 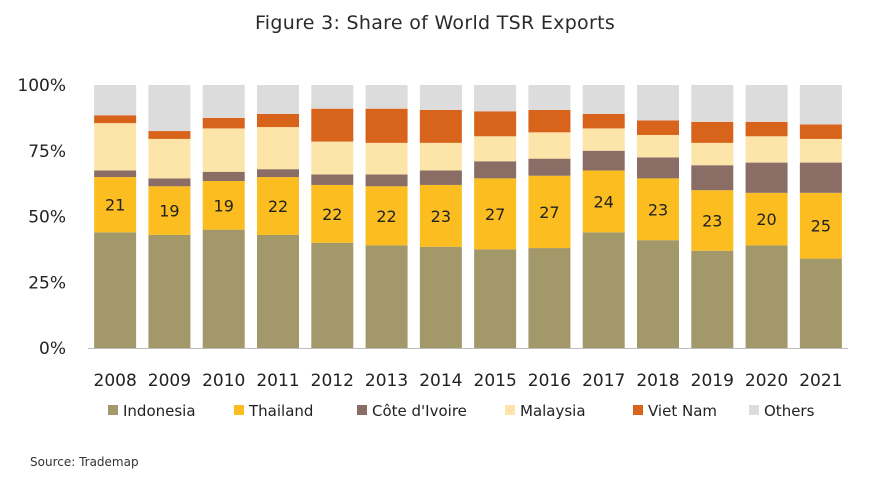 I want to click on bar-segment-others-2009, so click(x=169, y=108).